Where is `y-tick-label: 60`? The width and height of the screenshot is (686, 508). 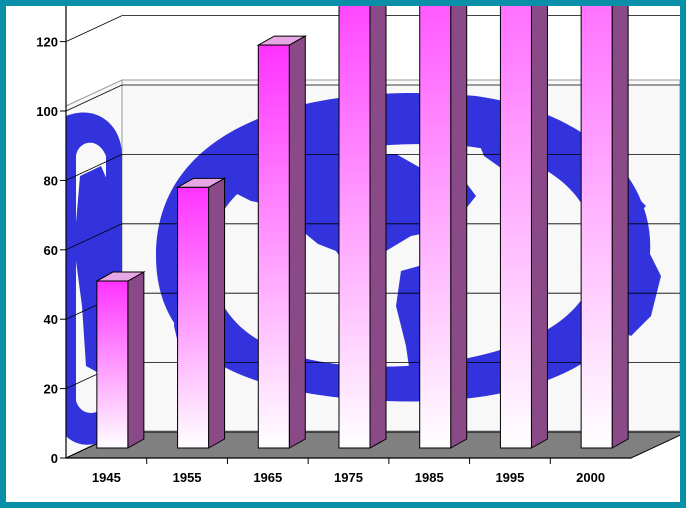
y-tick-label: 60 is located at coordinates (51, 250).